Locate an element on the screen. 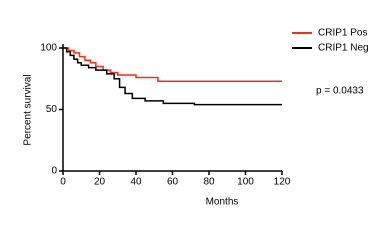 The height and width of the screenshot is (240, 392). x-axis-label: Months is located at coordinates (222, 202).